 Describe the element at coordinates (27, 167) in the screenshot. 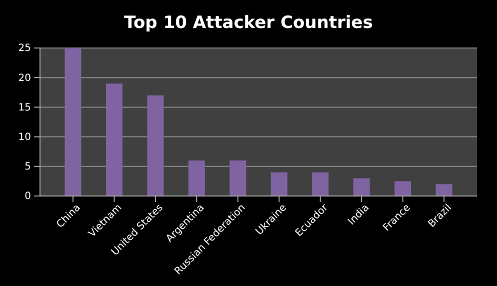

I see `y-tick-label: 5` at that location.